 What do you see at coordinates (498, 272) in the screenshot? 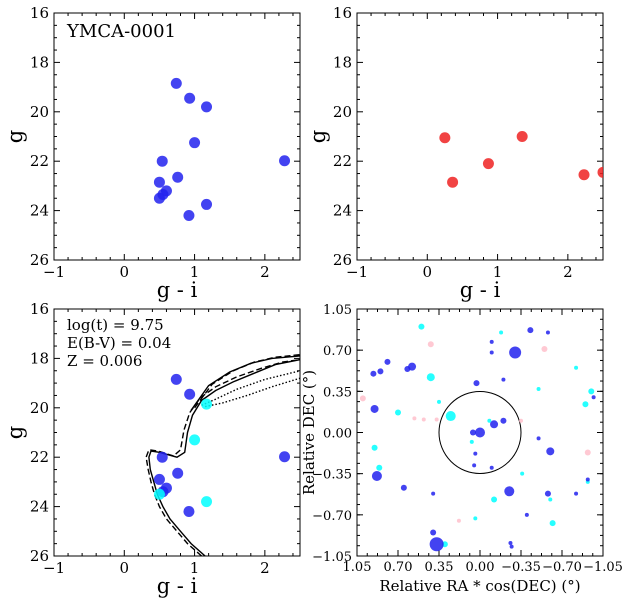
I see `x-tick-label: 1` at bounding box center [498, 272].